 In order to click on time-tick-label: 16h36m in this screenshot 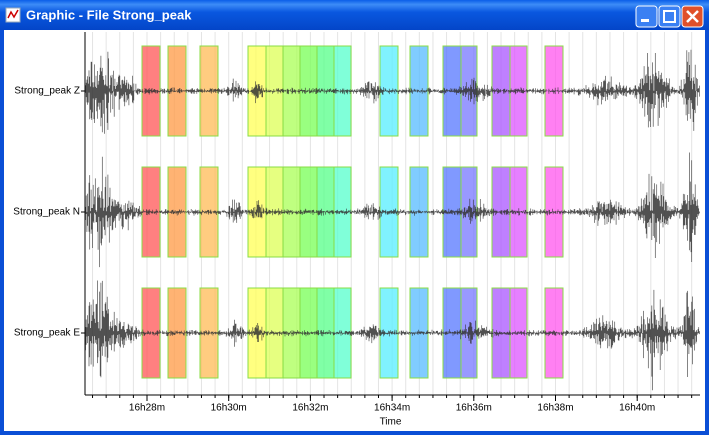, I will do `click(474, 408)`.